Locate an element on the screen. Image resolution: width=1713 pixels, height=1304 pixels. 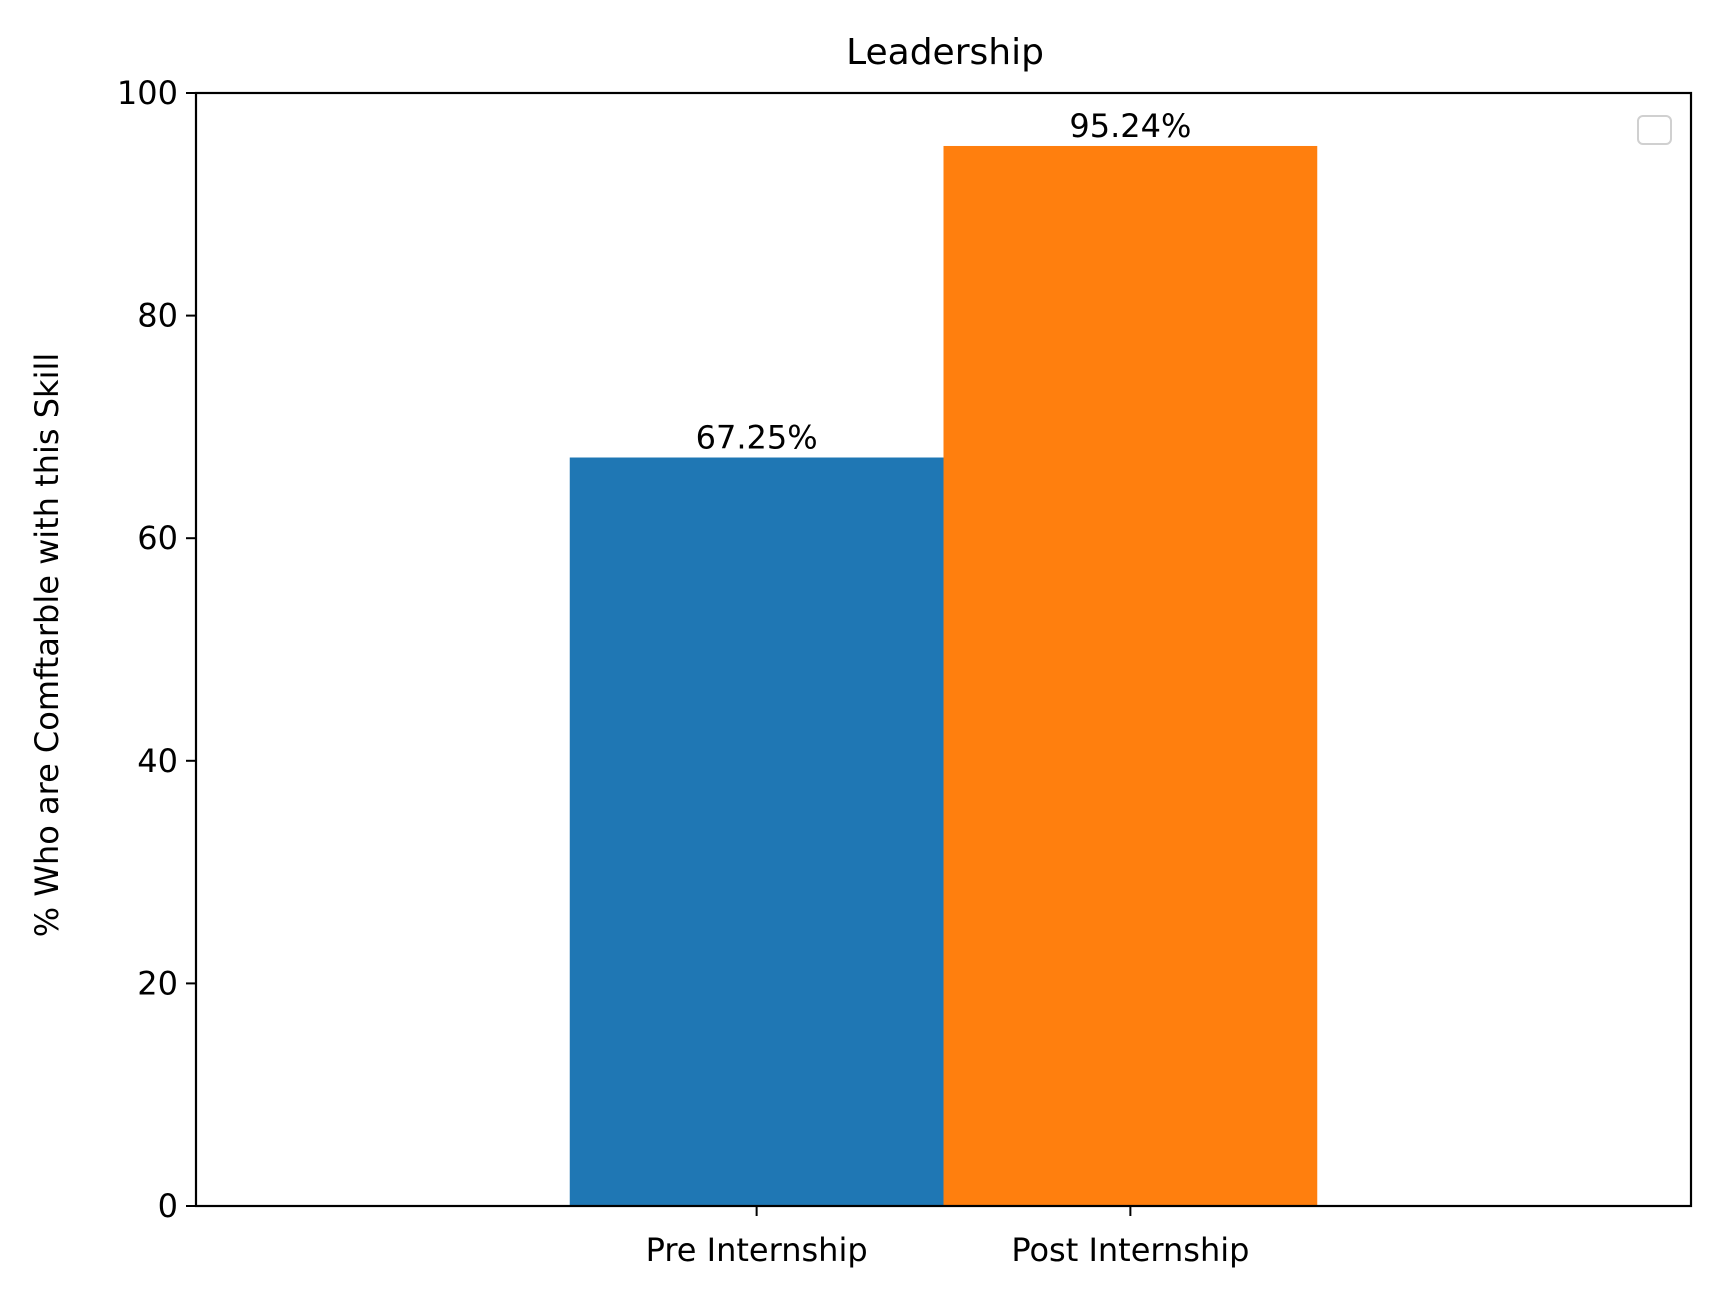
legend-box is located at coordinates (1654, 130).